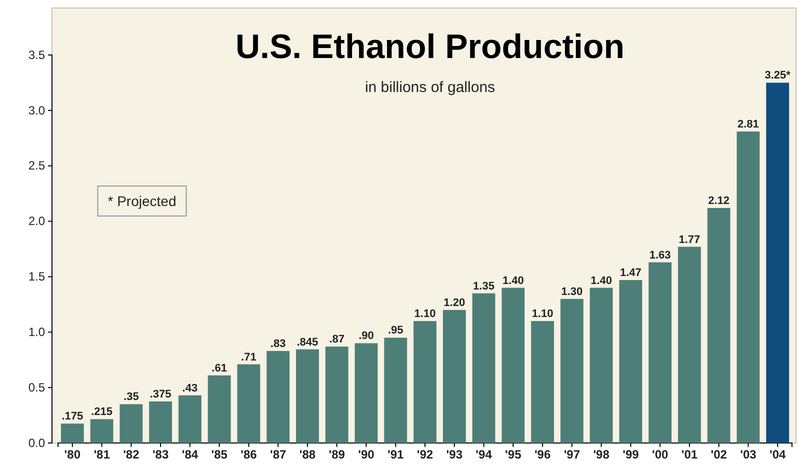  Describe the element at coordinates (131, 455) in the screenshot. I see `x-tick-label: '82` at that location.